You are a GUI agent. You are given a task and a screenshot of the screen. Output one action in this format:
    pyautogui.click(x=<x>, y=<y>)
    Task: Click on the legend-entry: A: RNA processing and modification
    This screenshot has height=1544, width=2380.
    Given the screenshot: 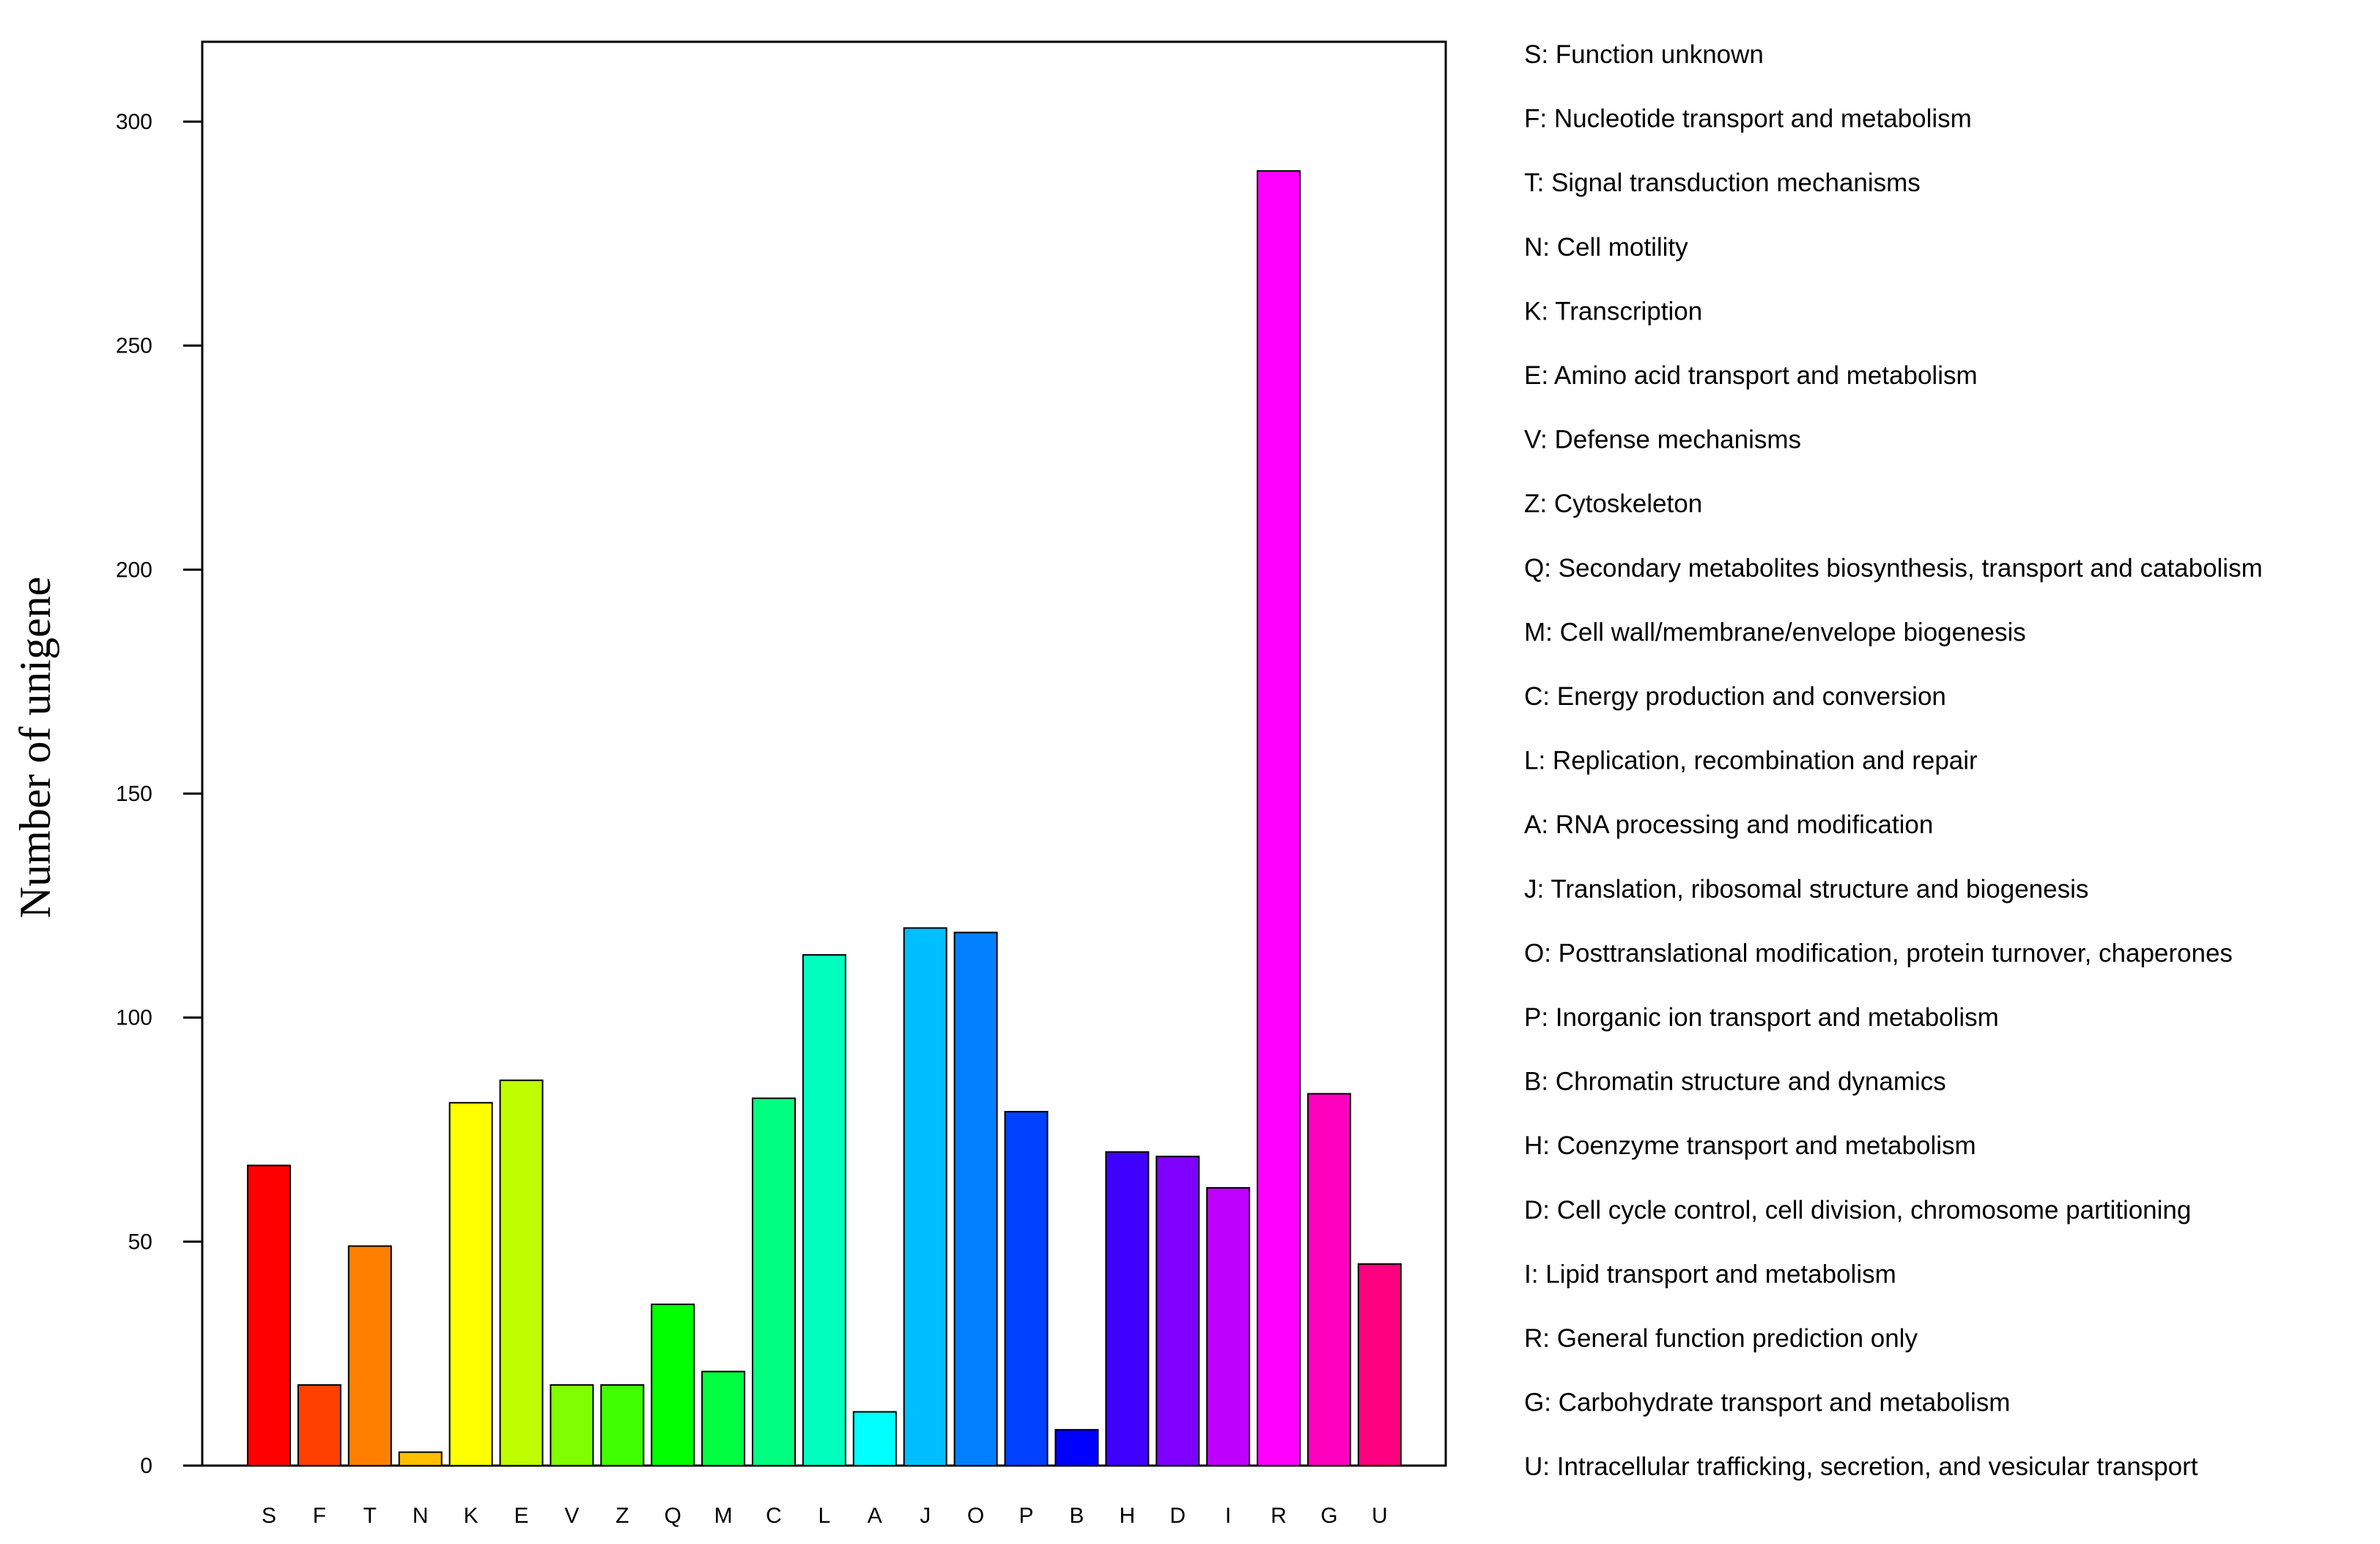 What is the action you would take?
    pyautogui.click(x=1728, y=824)
    